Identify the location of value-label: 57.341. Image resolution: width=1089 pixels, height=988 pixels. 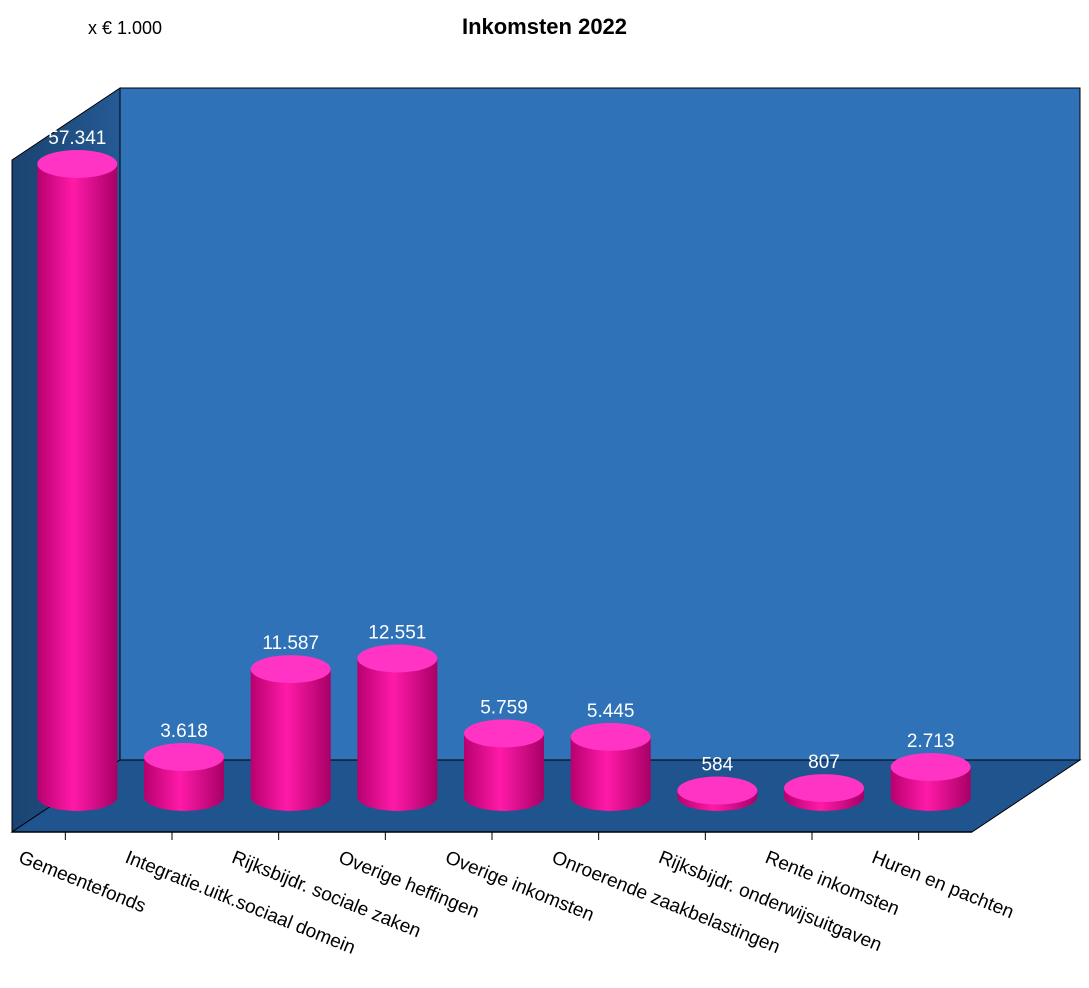
(77, 138).